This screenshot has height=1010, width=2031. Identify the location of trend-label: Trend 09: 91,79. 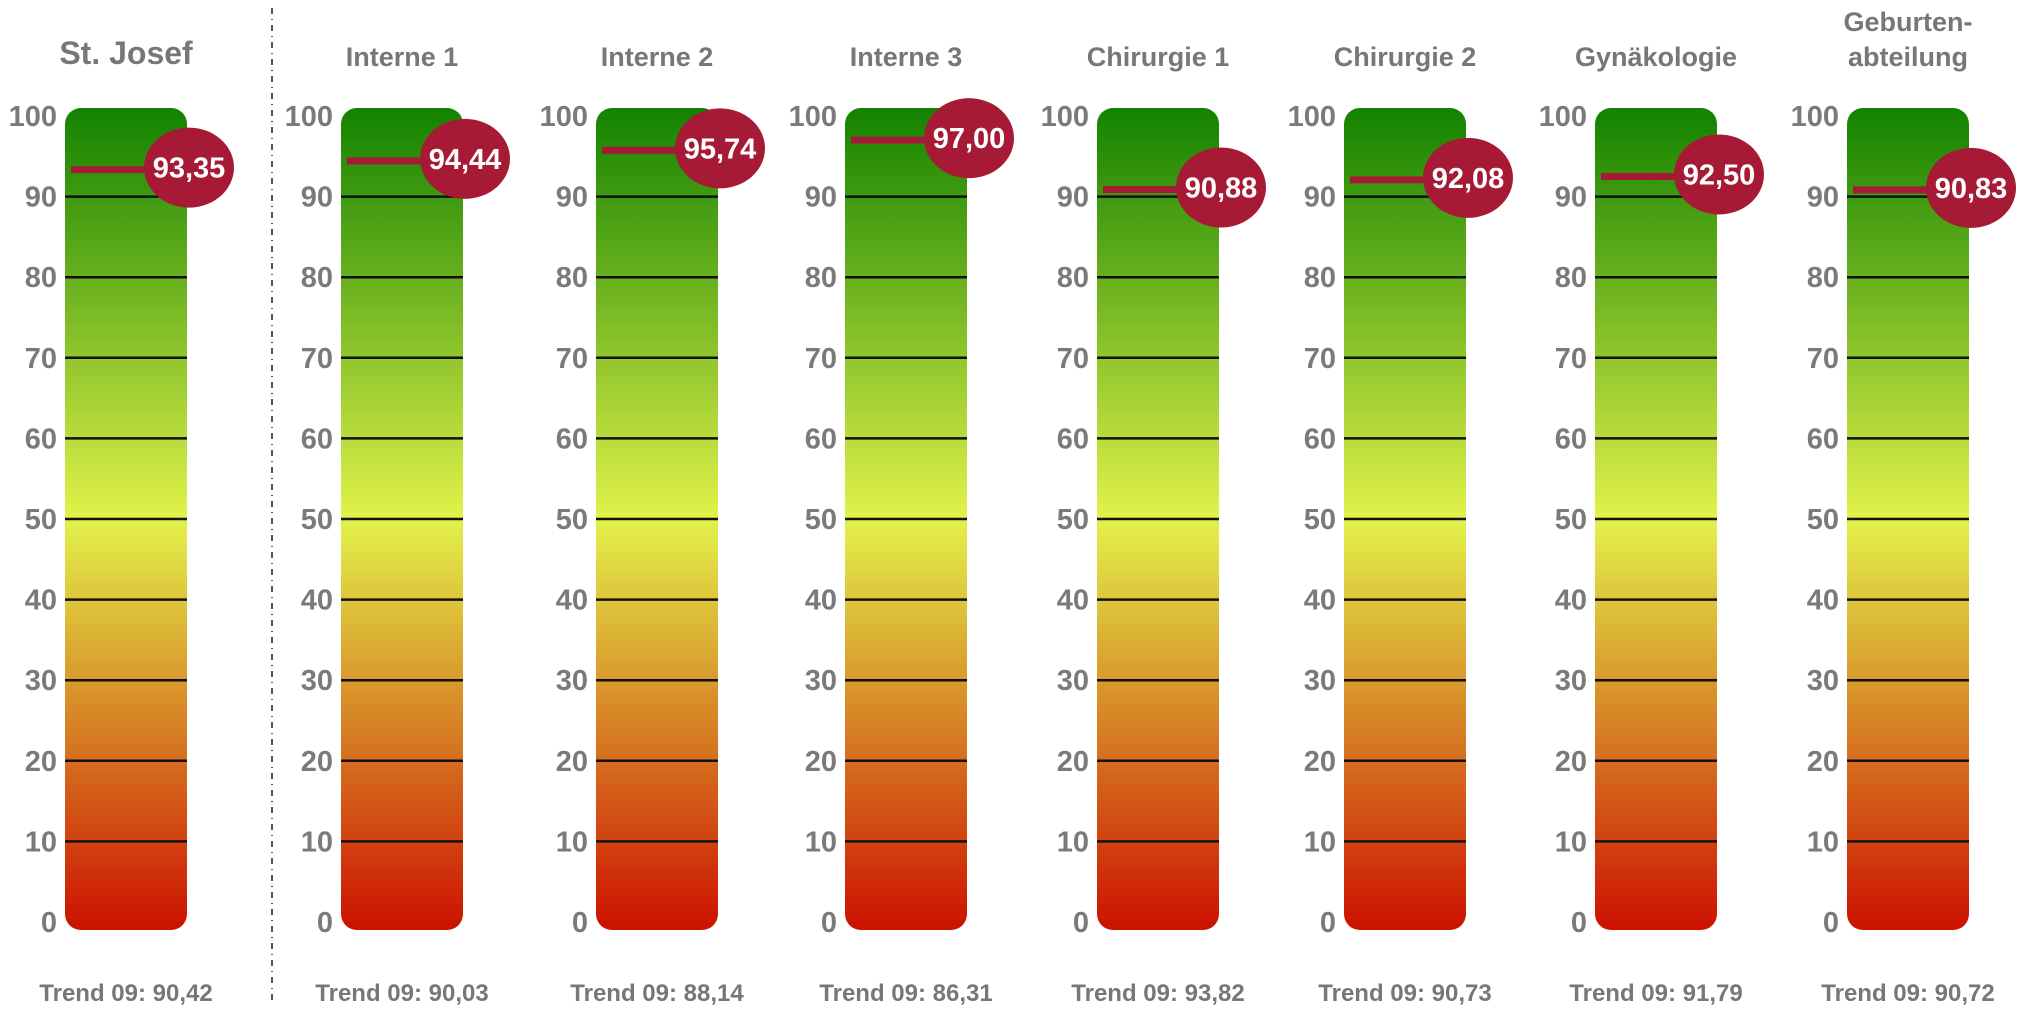
(1655, 992).